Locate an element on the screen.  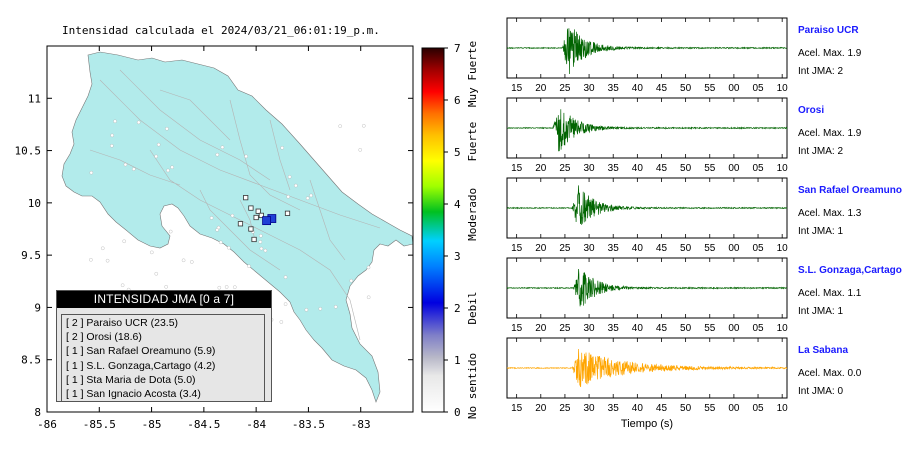
time-tick-label: 10 is located at coordinates (783, 168).